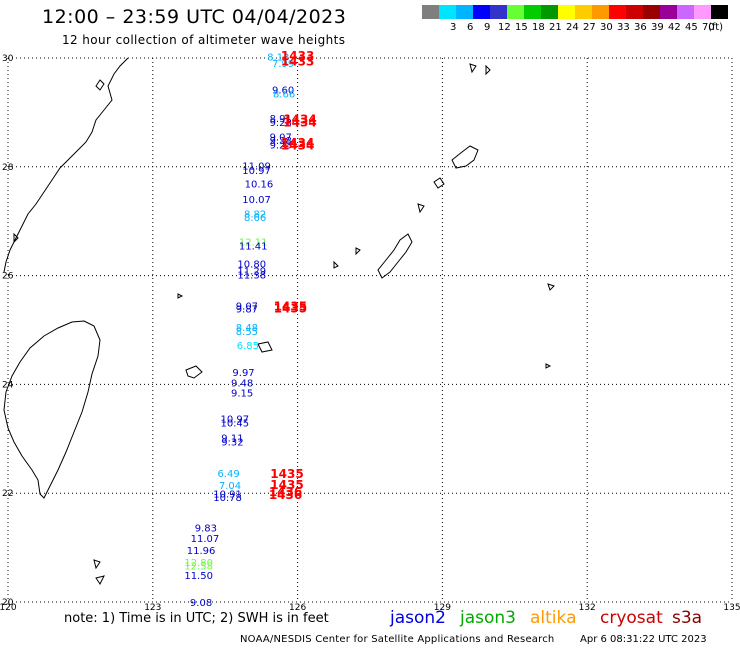 The image size is (740, 650). What do you see at coordinates (623, 27) in the screenshot?
I see `color-scale-label: 33` at bounding box center [623, 27].